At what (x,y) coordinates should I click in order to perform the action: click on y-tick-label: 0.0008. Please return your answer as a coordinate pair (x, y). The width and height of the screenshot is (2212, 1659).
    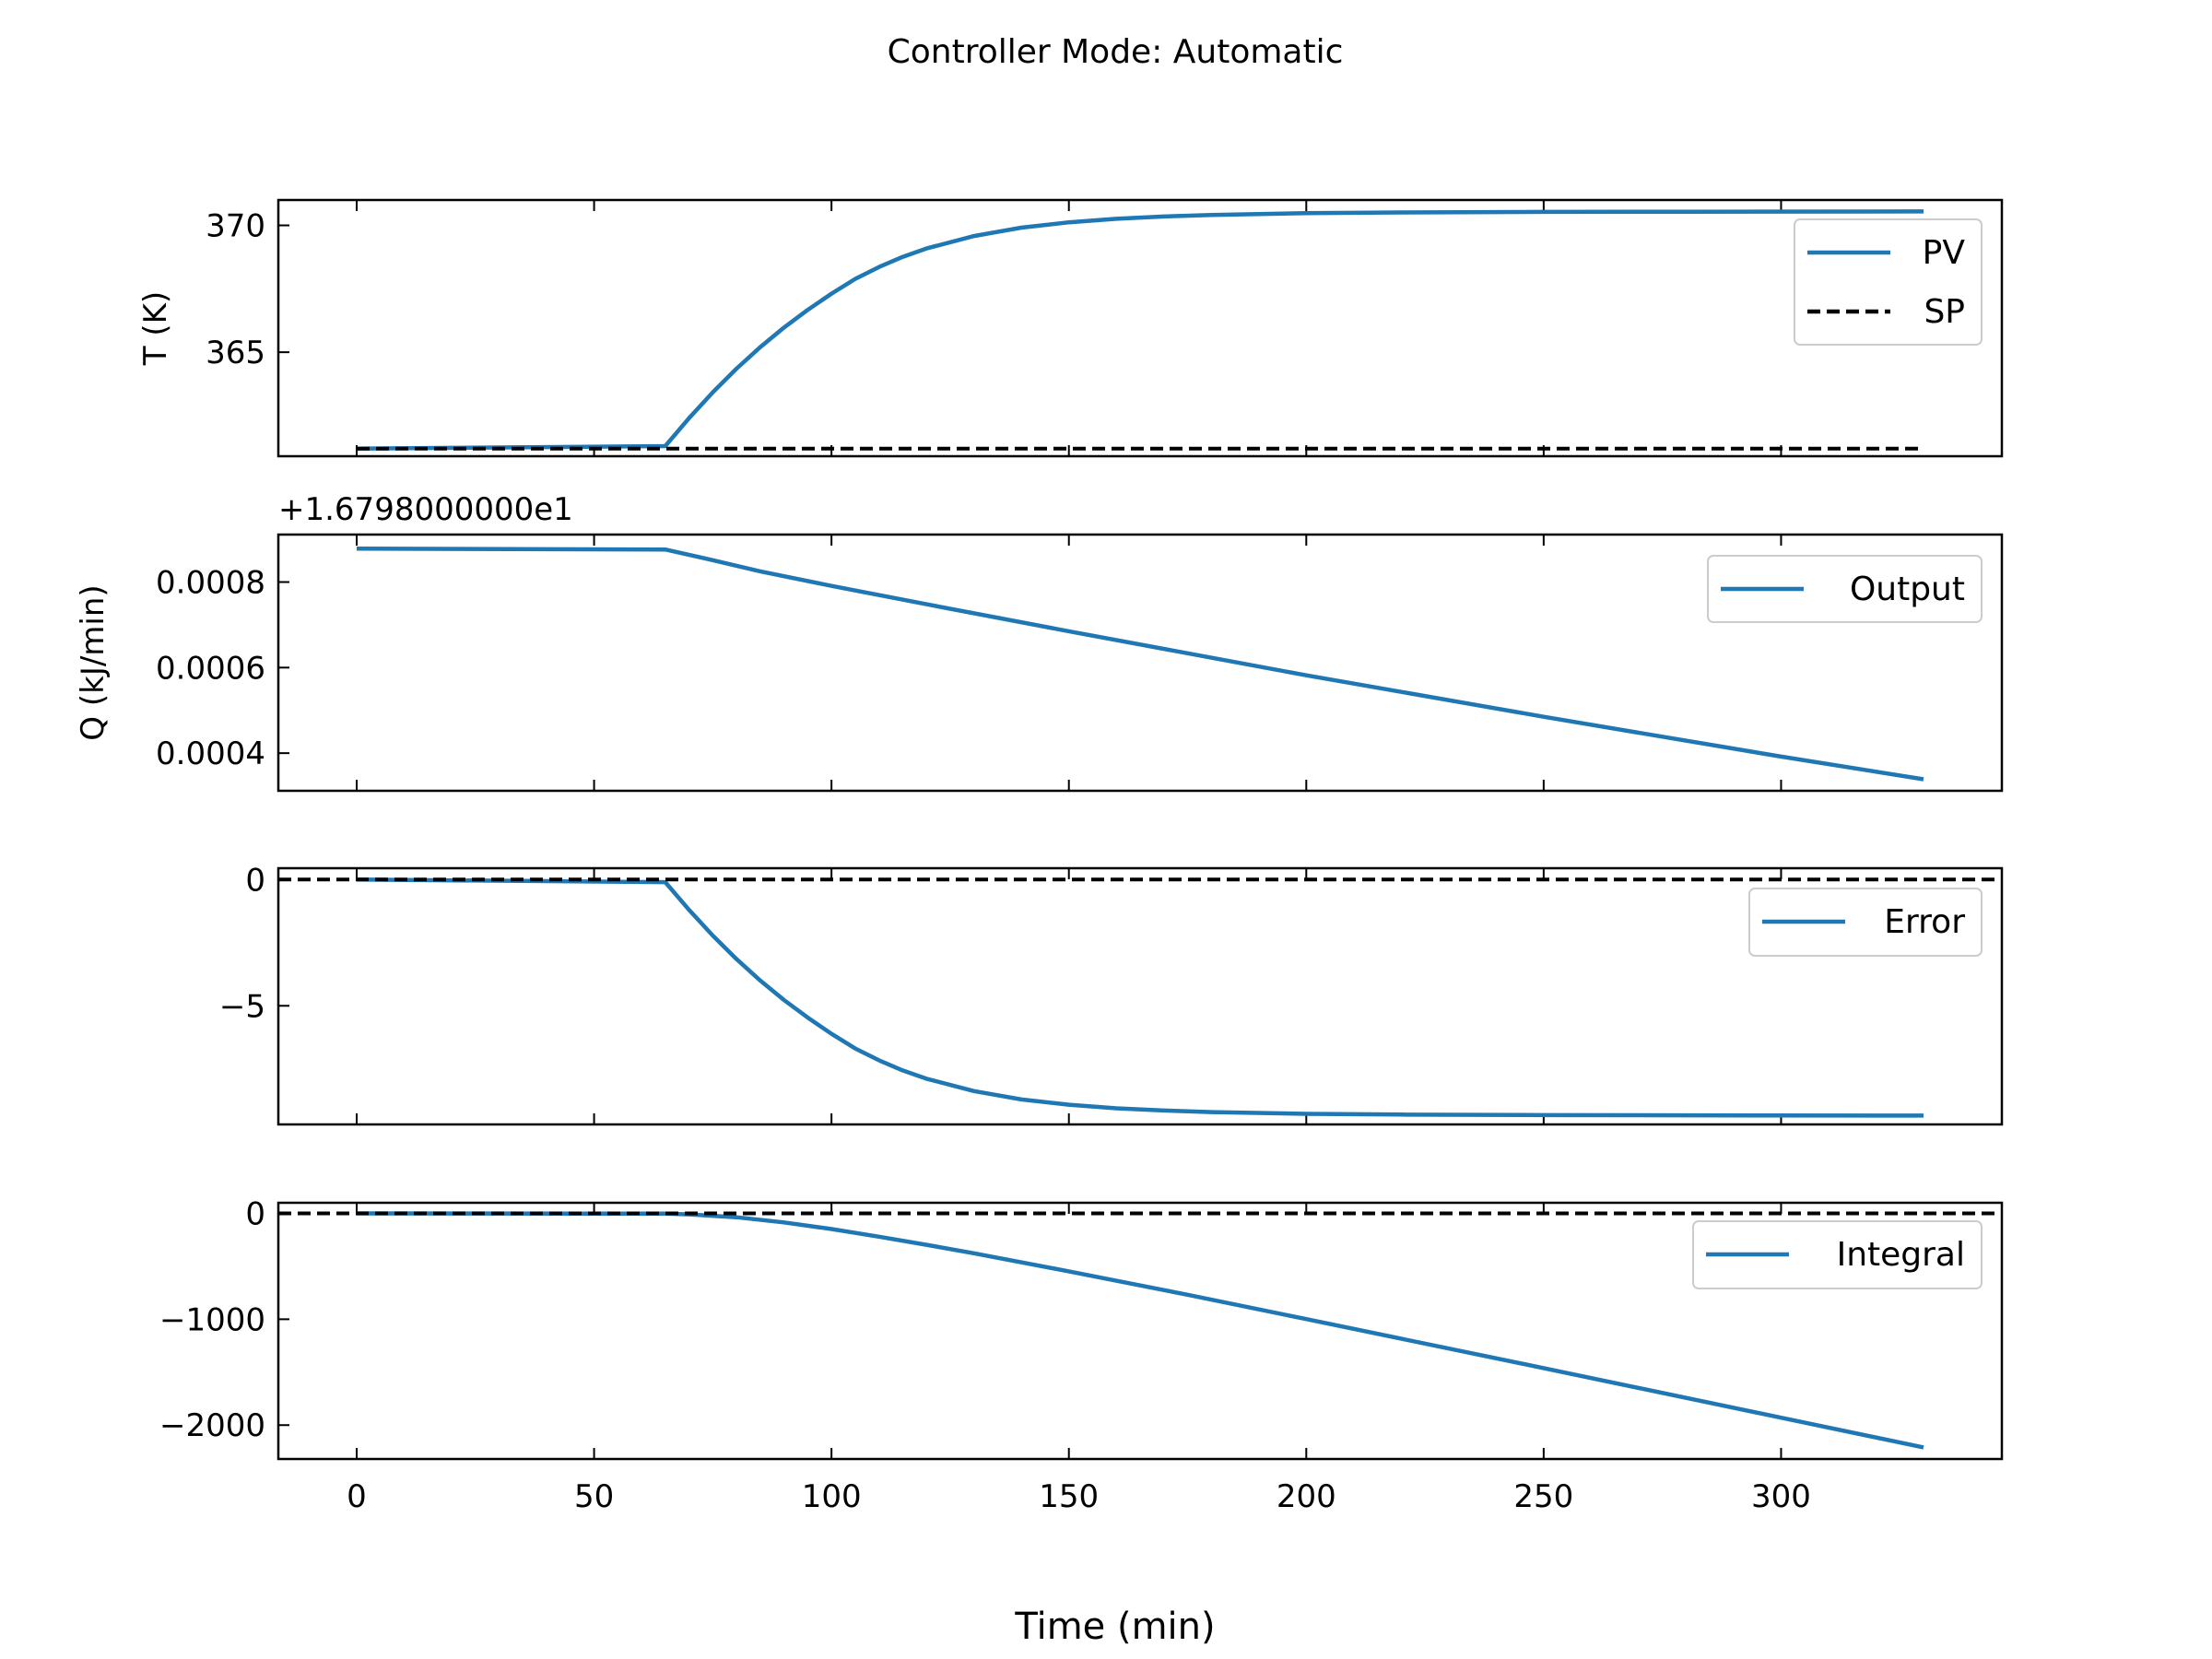
    Looking at the image, I should click on (210, 583).